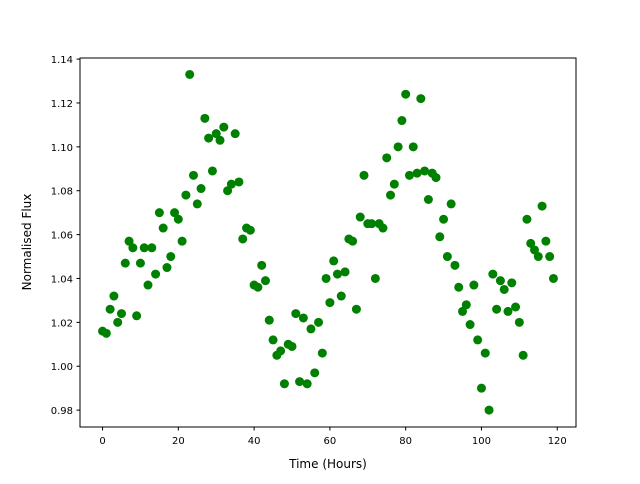 Image resolution: width=640 pixels, height=484 pixels. What do you see at coordinates (330, 441) in the screenshot?
I see `x-tick-label: 60` at bounding box center [330, 441].